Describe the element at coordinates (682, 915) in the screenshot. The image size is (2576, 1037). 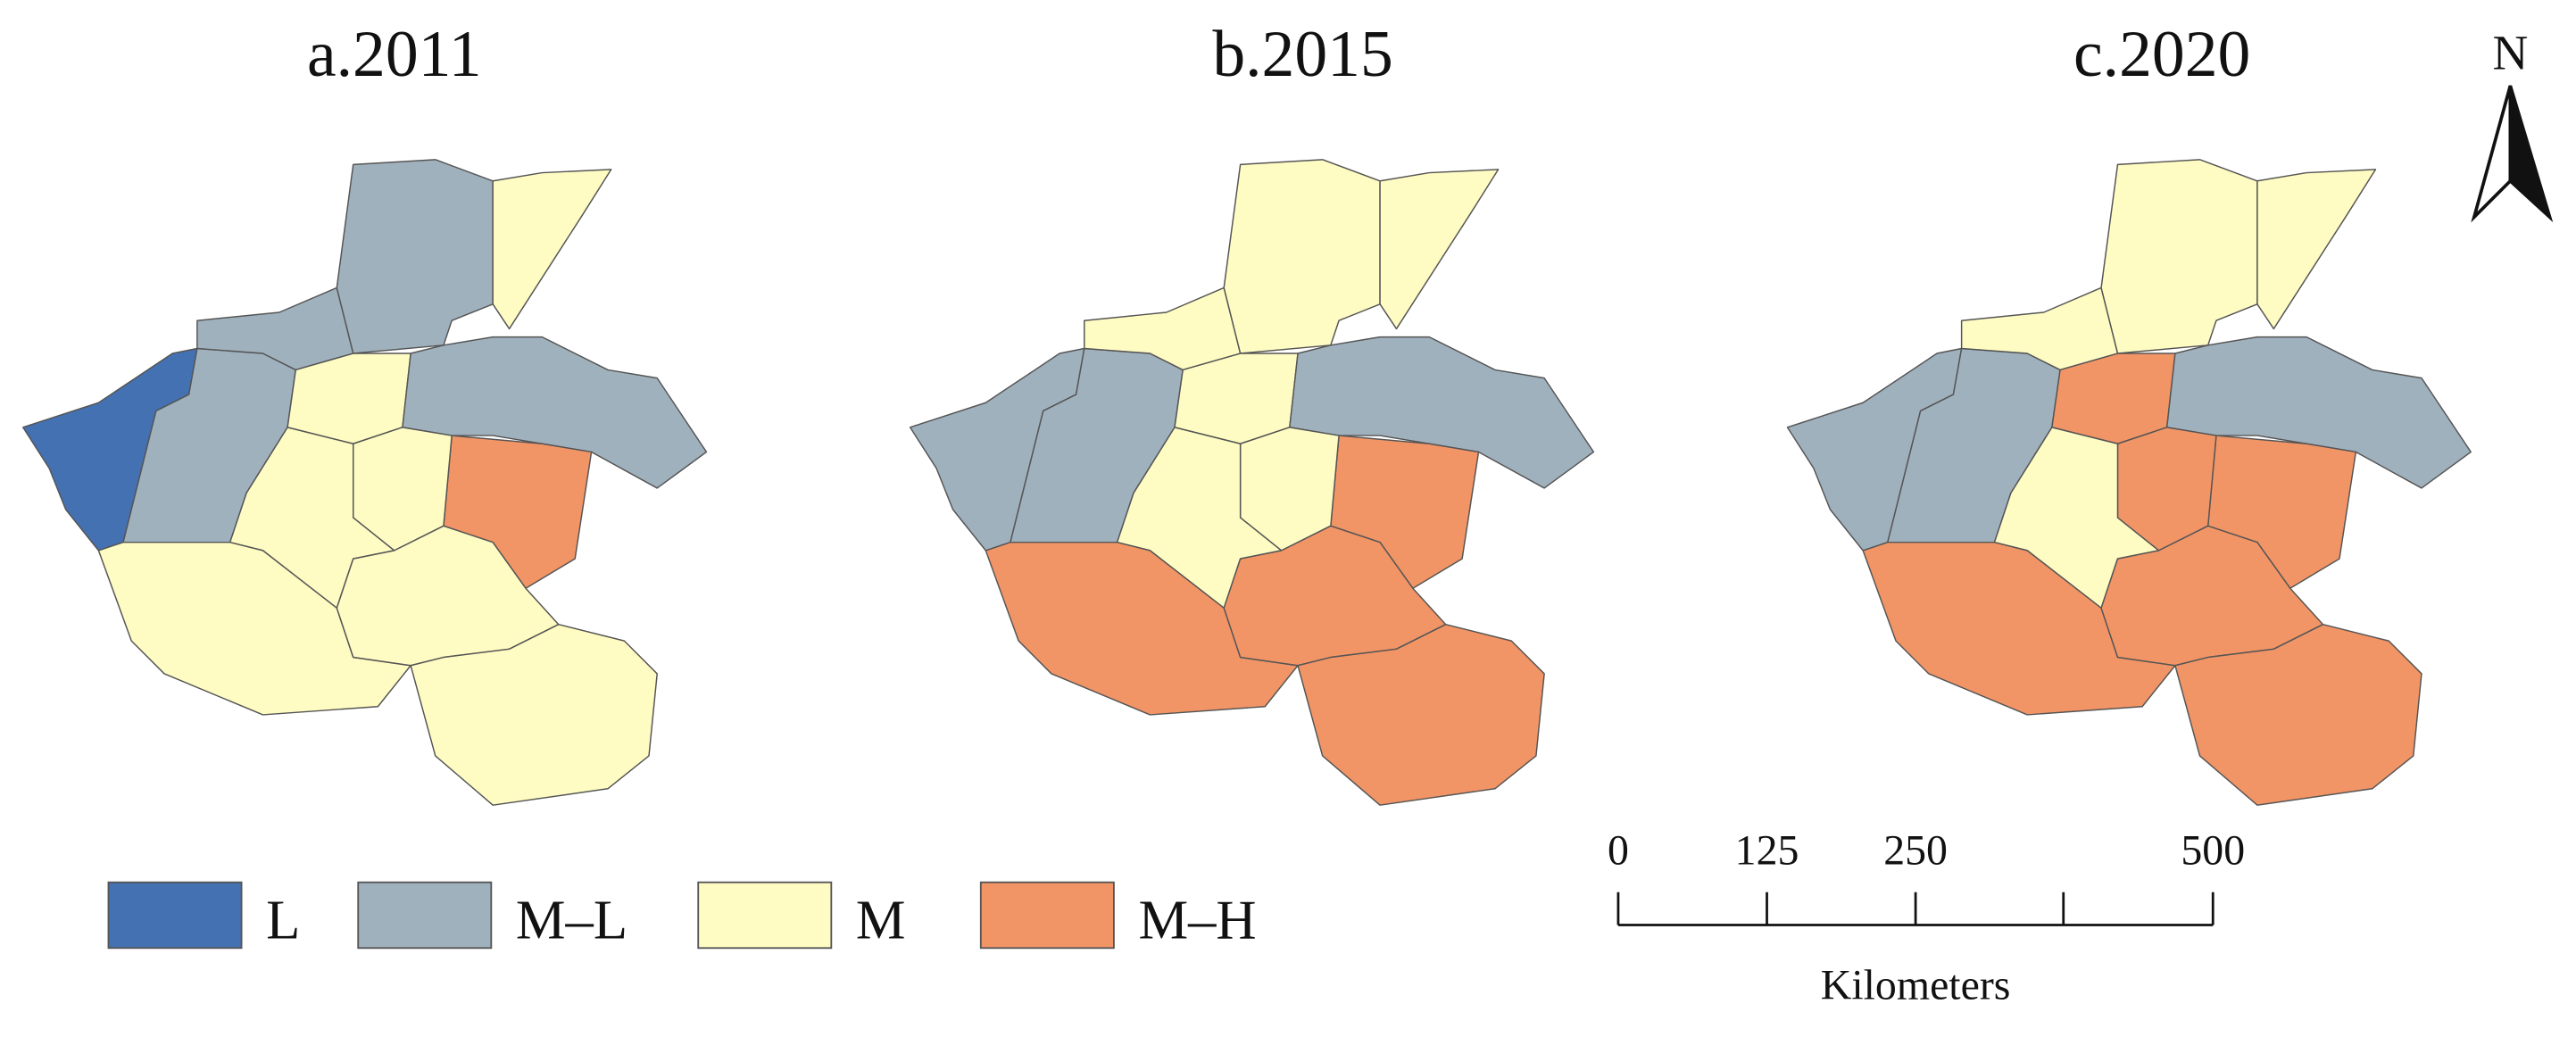
I see `legend: L M–L M M–H` at that location.